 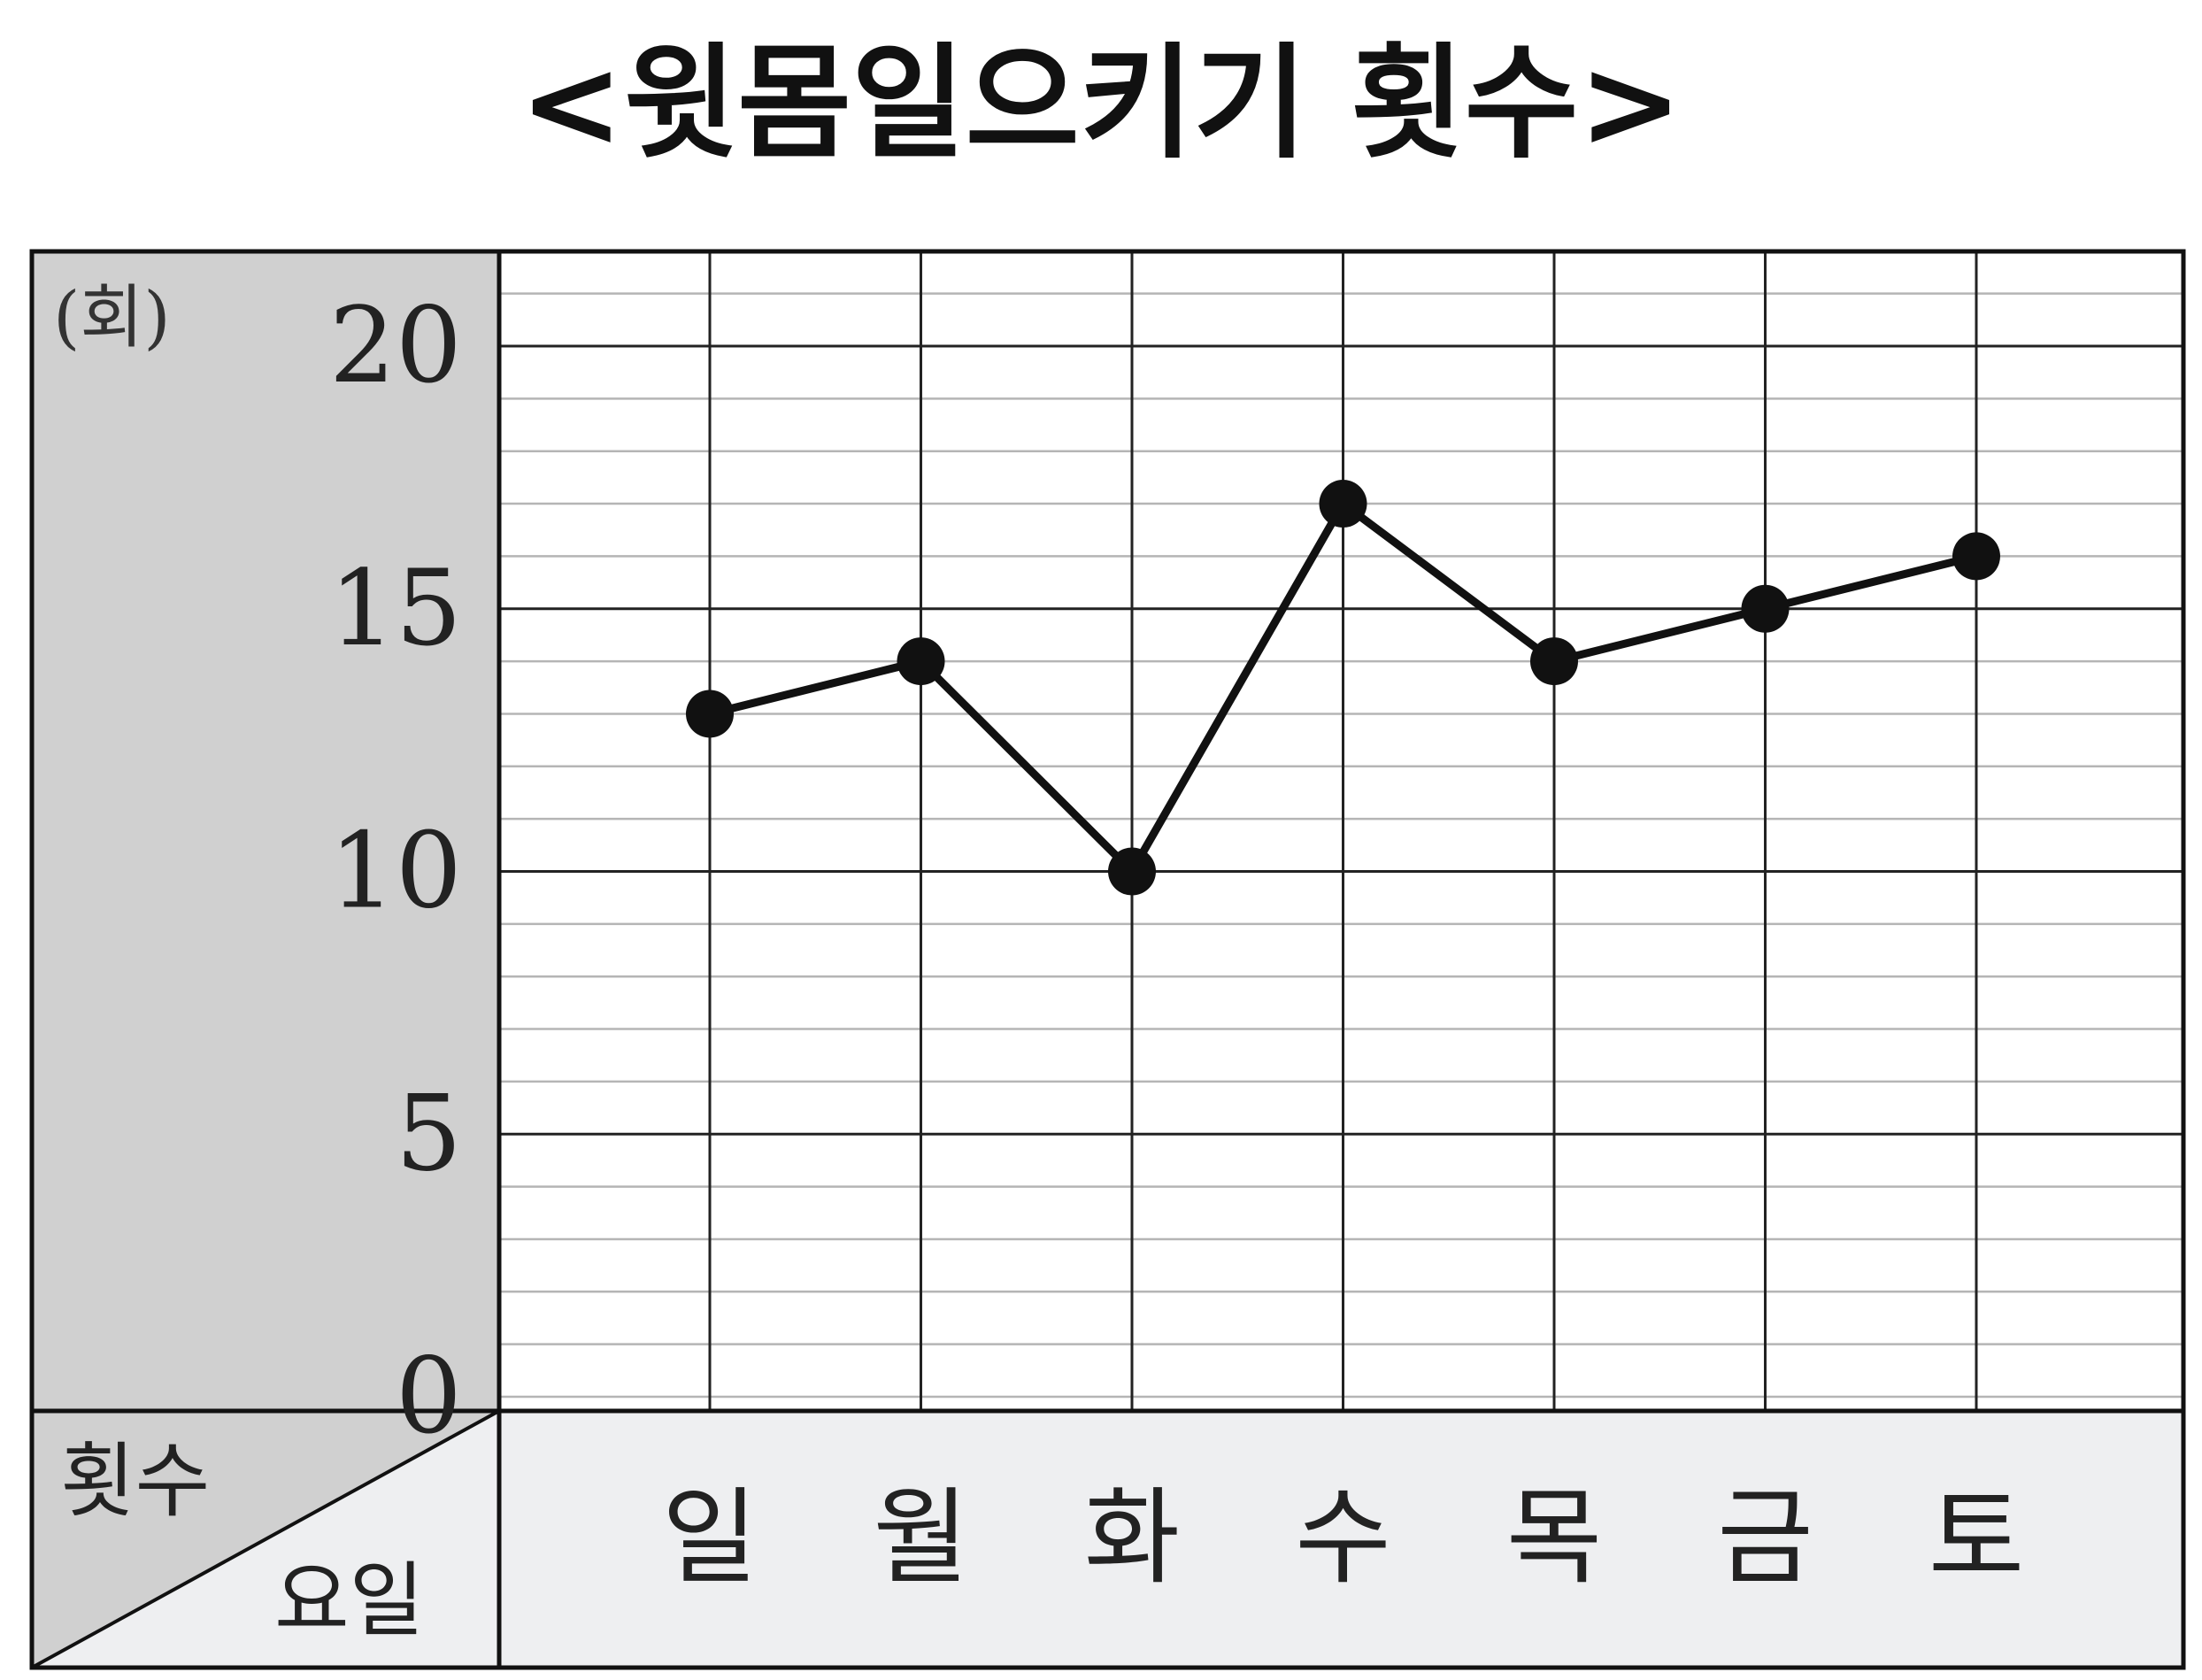 I want to click on y-axis-unit-label: (회), so click(x=112, y=318).